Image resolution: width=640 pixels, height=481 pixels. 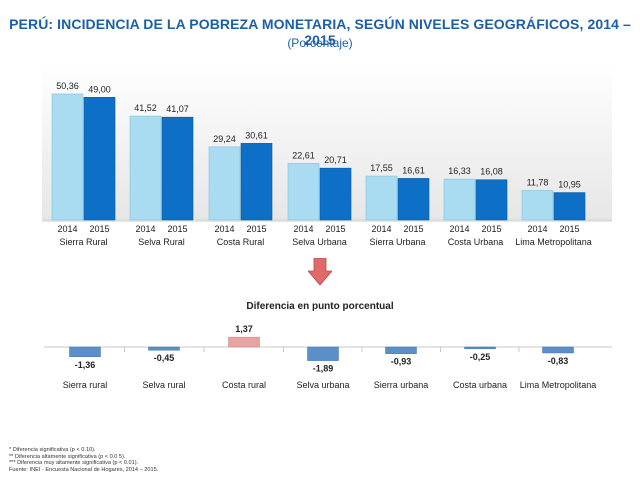 I want to click on value-label-2015: 41,07, so click(x=177, y=109).